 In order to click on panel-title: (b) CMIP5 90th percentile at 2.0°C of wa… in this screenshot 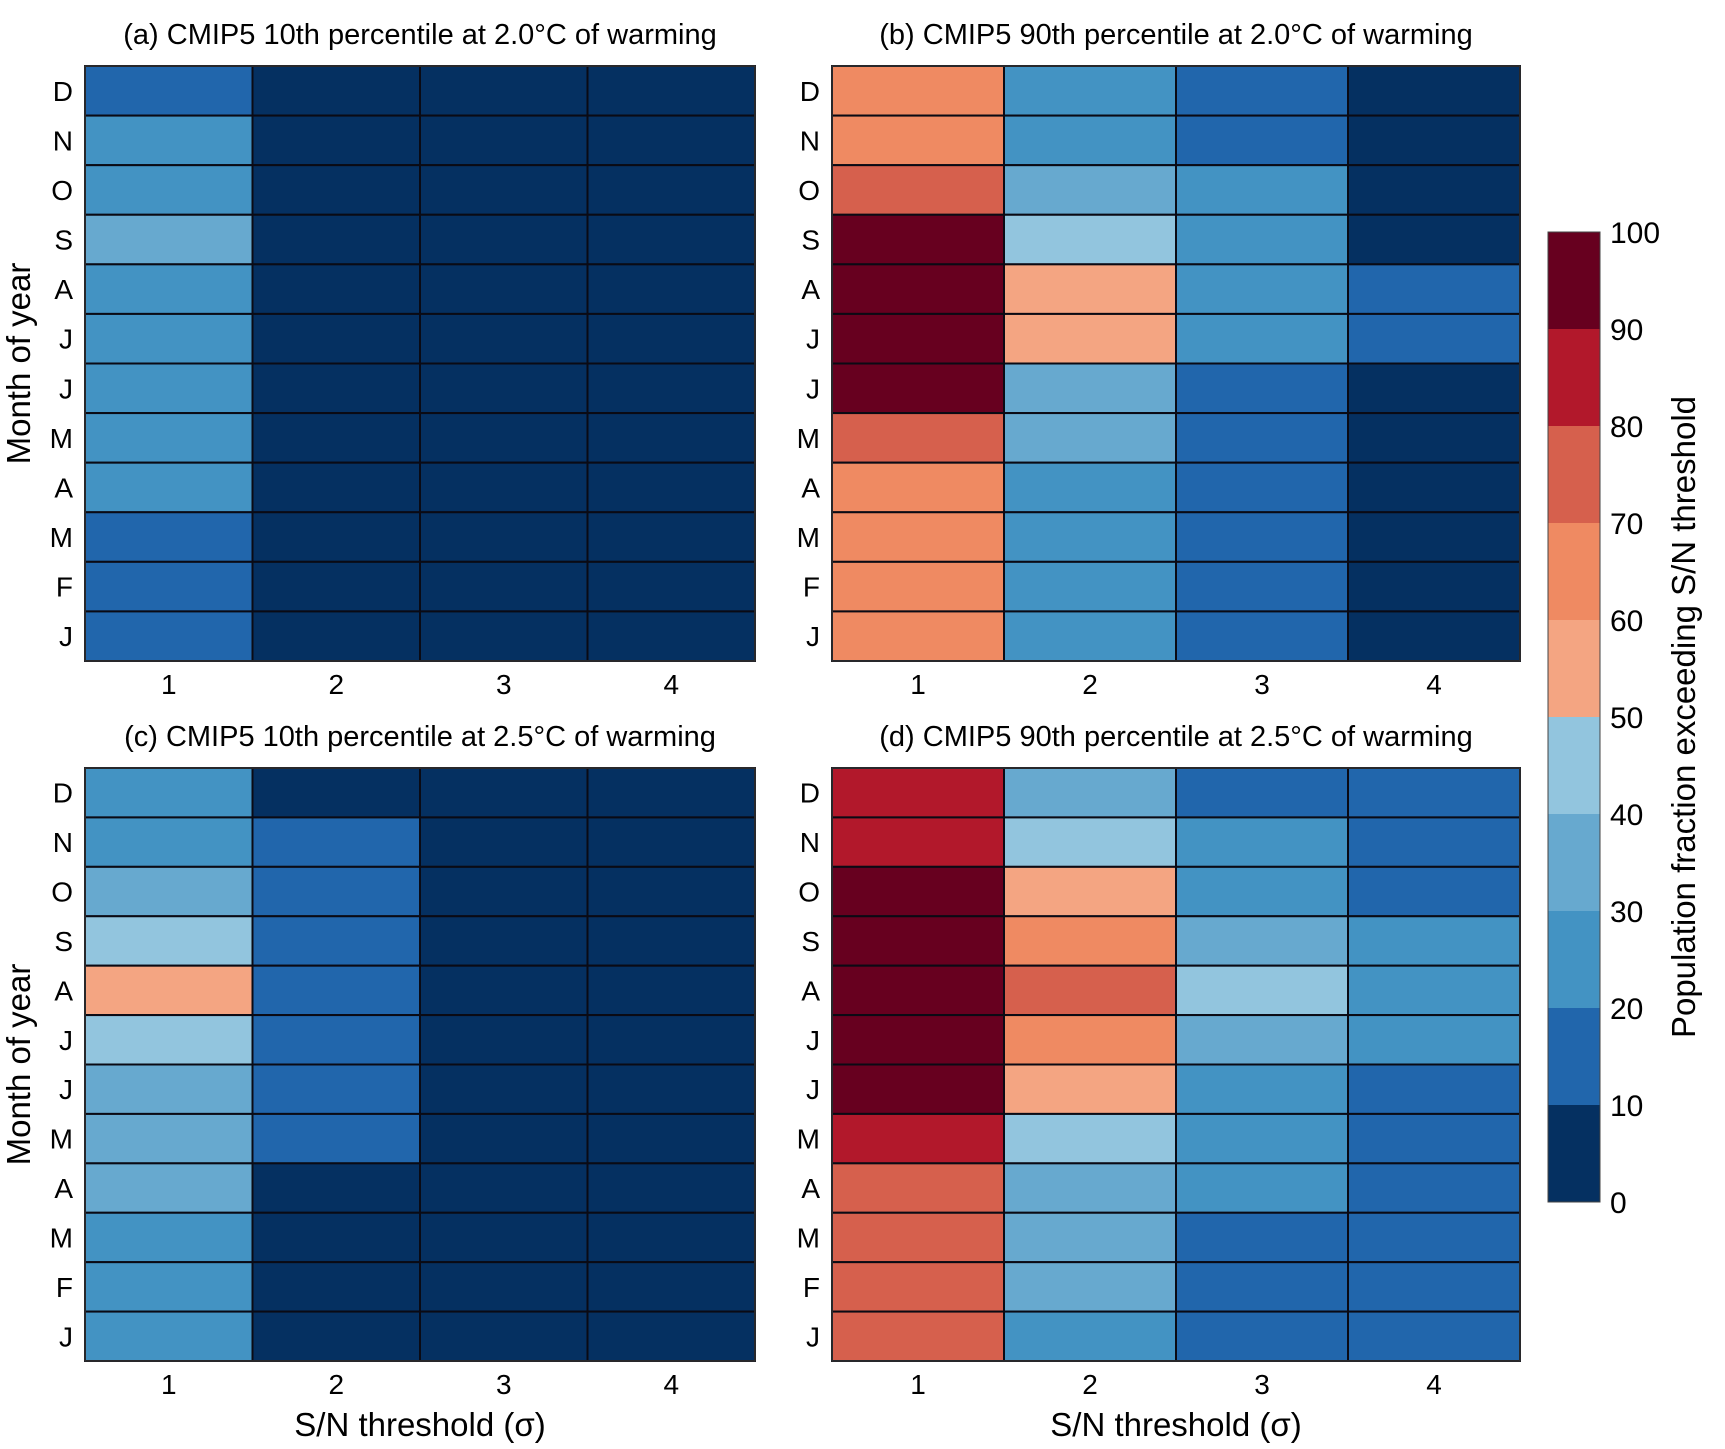, I will do `click(1175, 35)`.